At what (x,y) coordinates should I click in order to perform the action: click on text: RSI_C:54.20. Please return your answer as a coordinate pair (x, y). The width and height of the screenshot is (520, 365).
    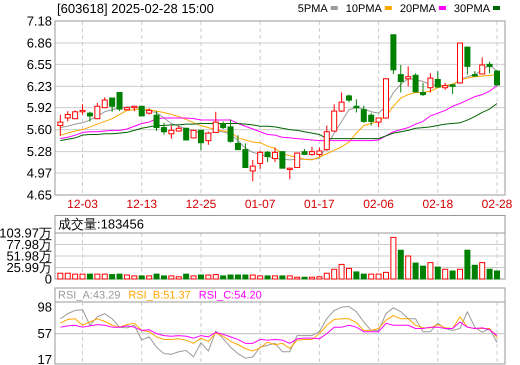
    Looking at the image, I should click on (230, 296).